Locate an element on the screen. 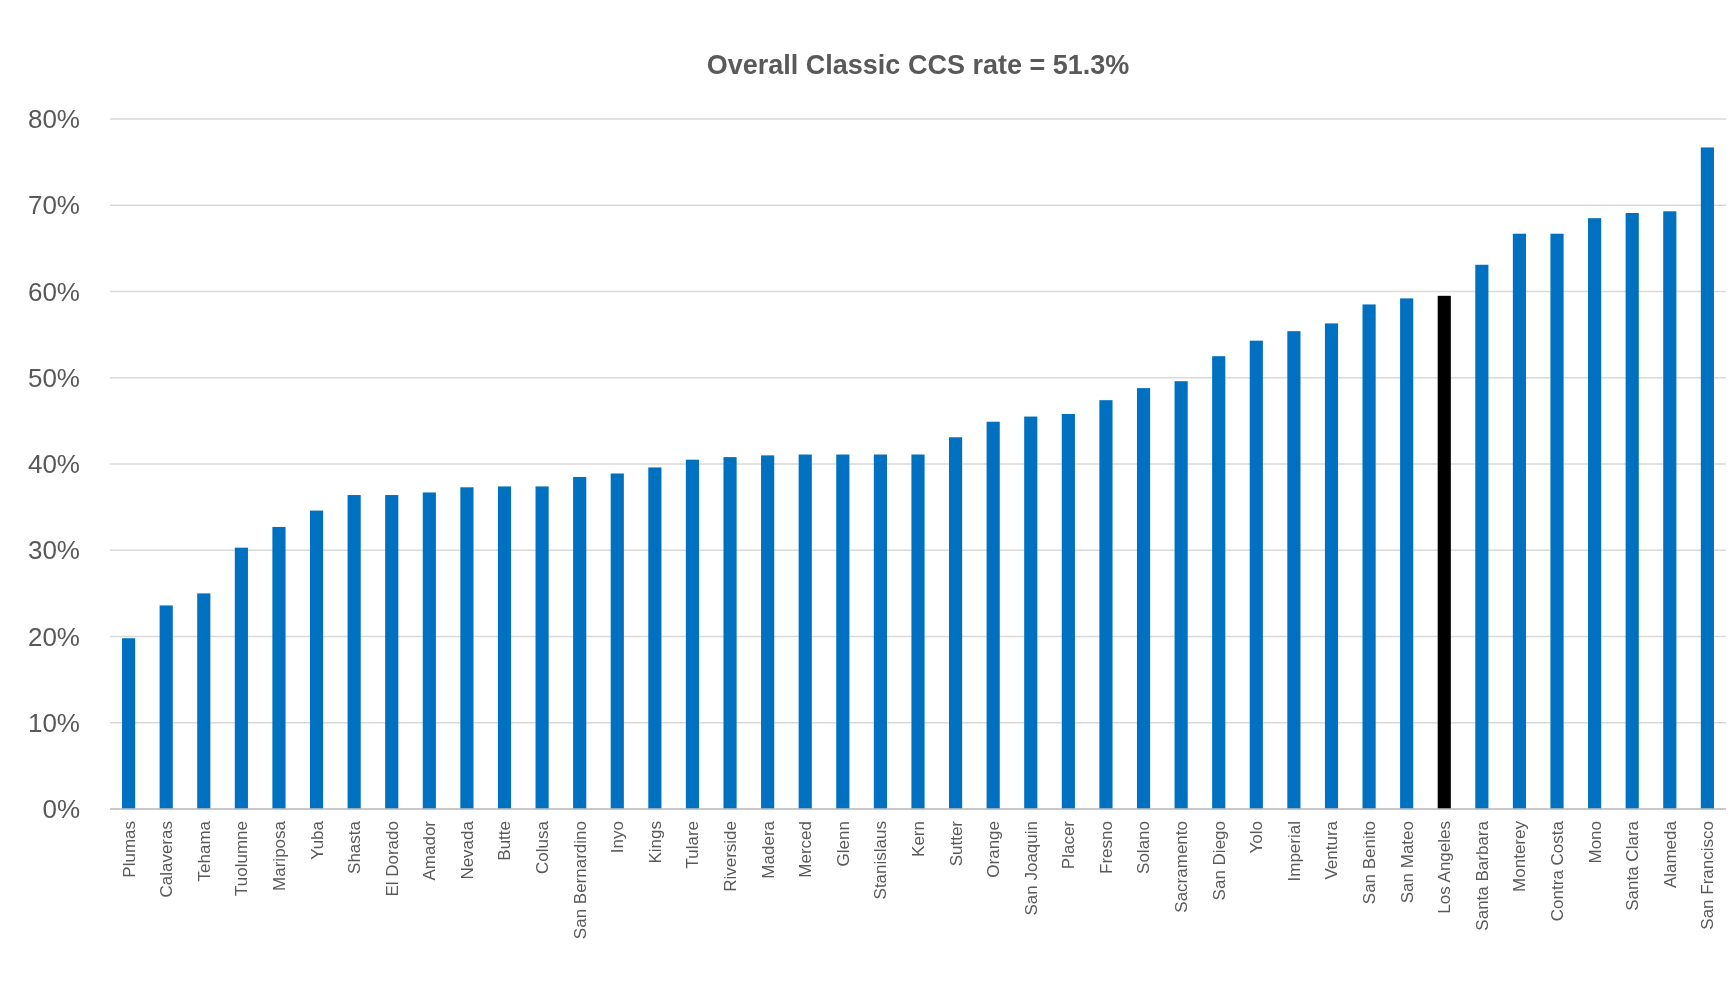  x-tick-label: Calaveras is located at coordinates (167, 859).